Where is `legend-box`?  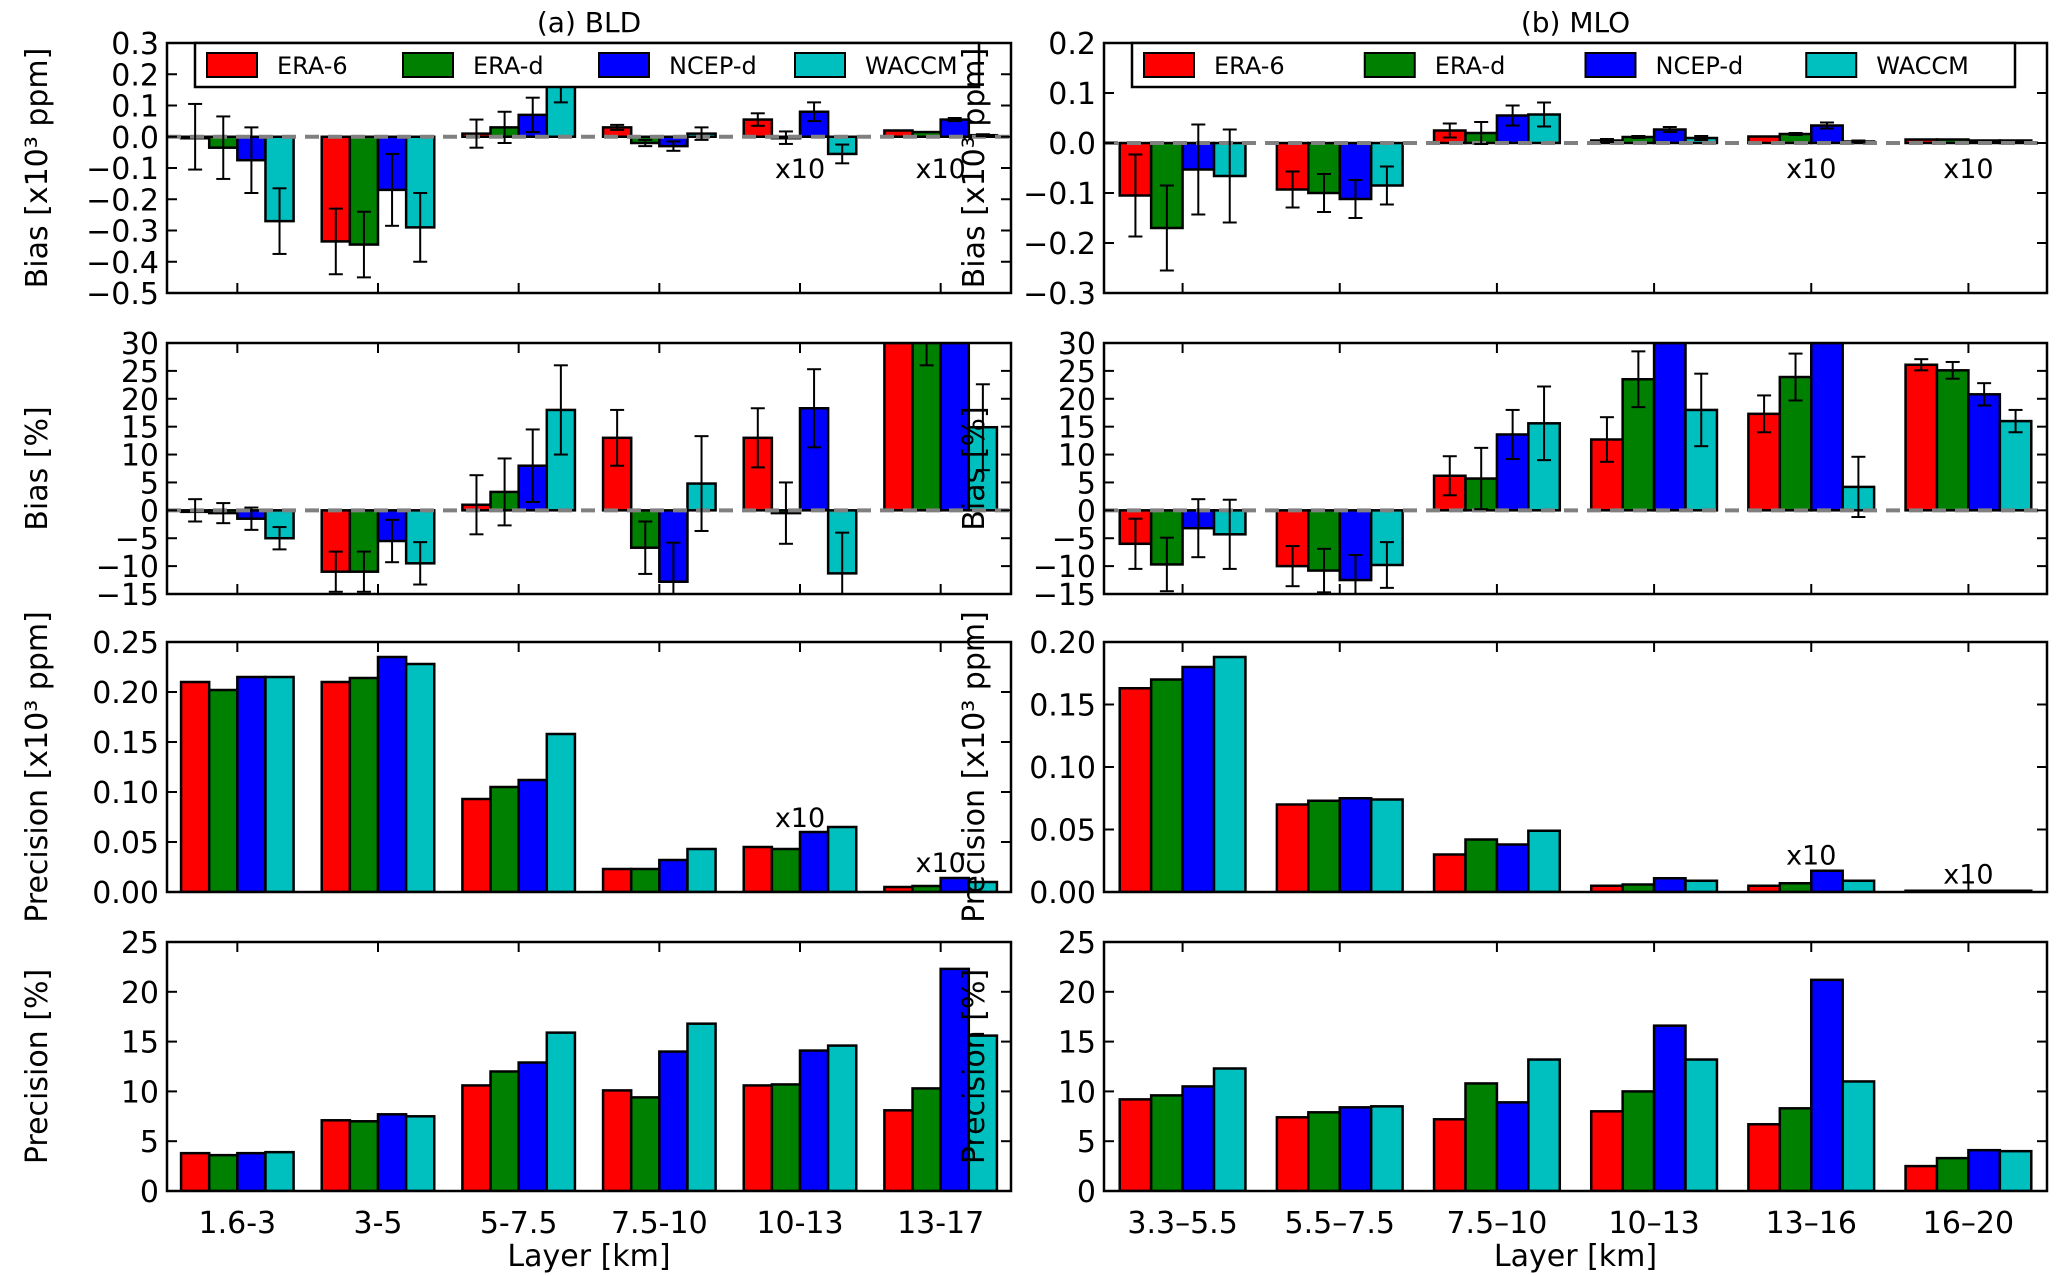
legend-box is located at coordinates (1573, 65).